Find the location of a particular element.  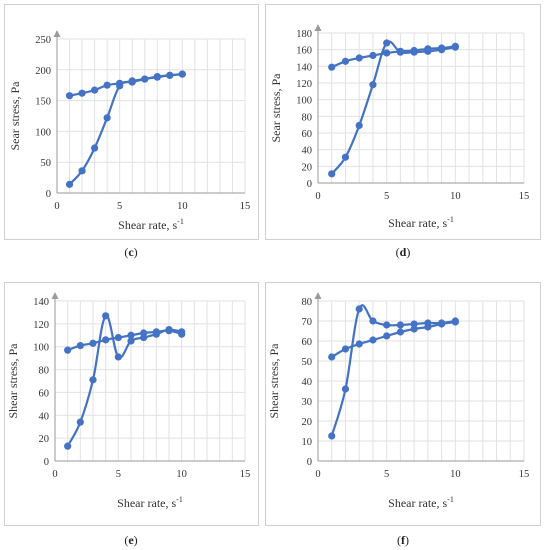

x-axis-title-e: Shear rate, s-1 is located at coordinates (150, 502).